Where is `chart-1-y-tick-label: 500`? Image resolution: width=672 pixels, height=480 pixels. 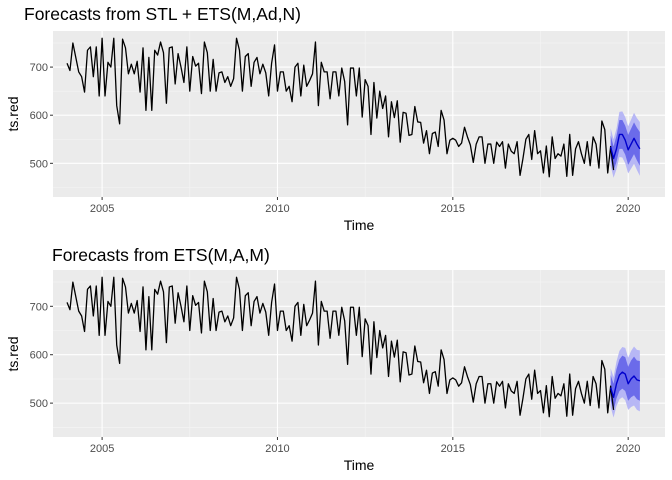
chart-1-y-tick-label: 500 is located at coordinates (39, 164).